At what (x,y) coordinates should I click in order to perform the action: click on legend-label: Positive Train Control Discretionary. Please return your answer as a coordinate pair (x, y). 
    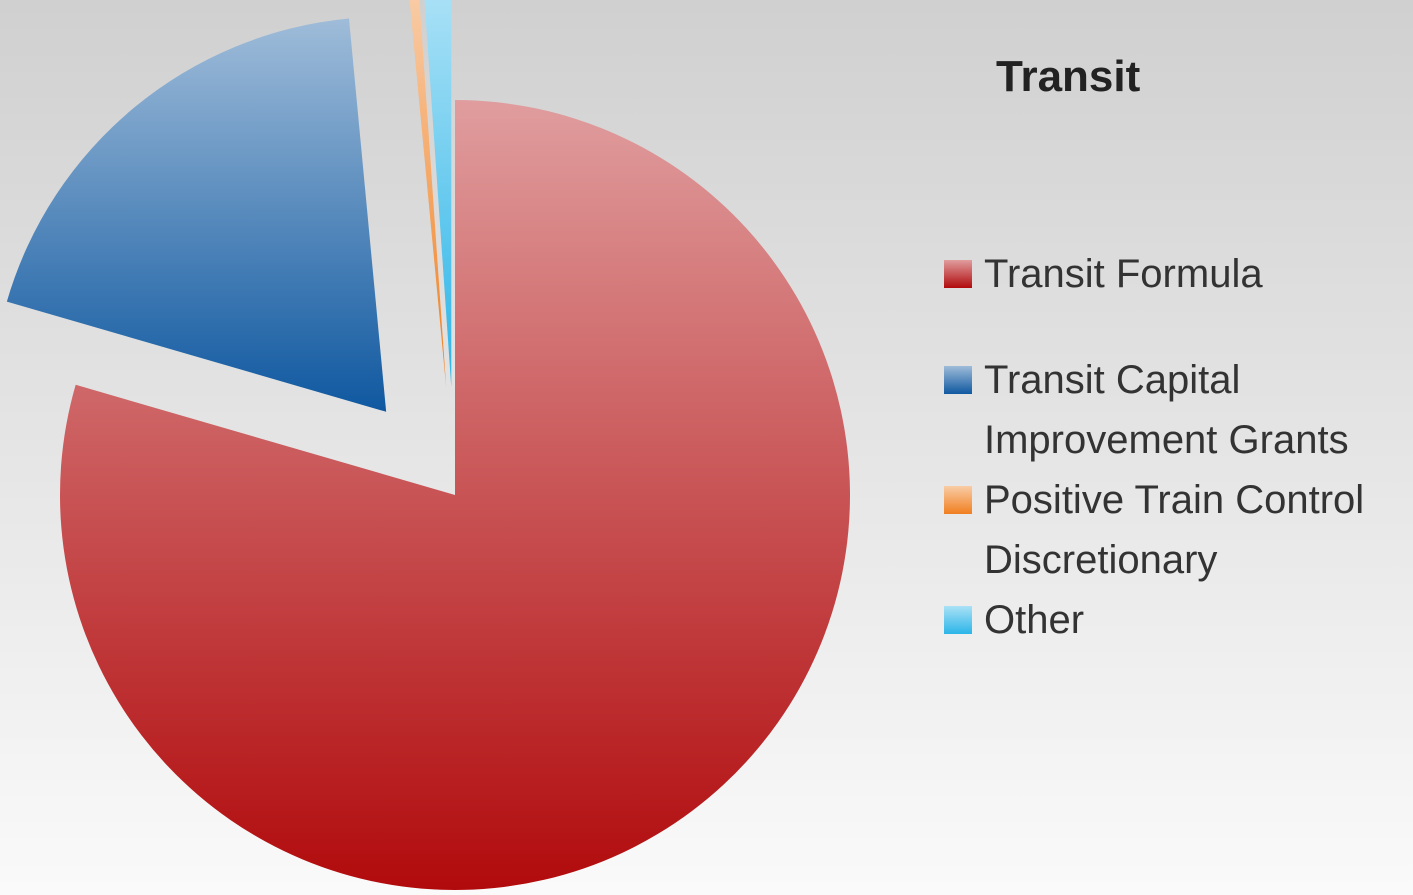
    Looking at the image, I should click on (1174, 530).